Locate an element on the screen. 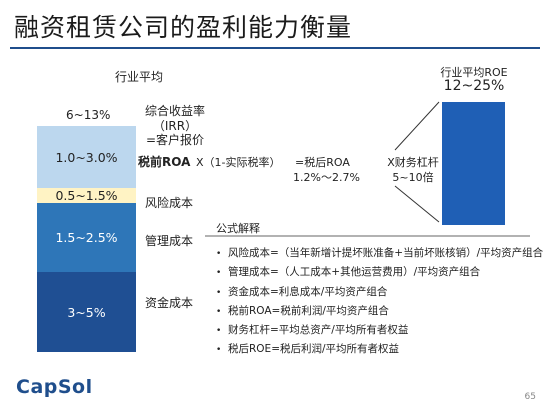 The width and height of the screenshot is (550, 413). aftertax-roa-label: =税后ROA is located at coordinates (322, 162).